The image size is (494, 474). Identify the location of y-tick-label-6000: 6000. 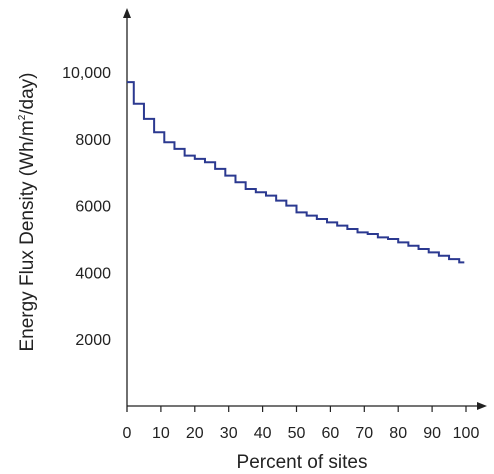
(93, 207).